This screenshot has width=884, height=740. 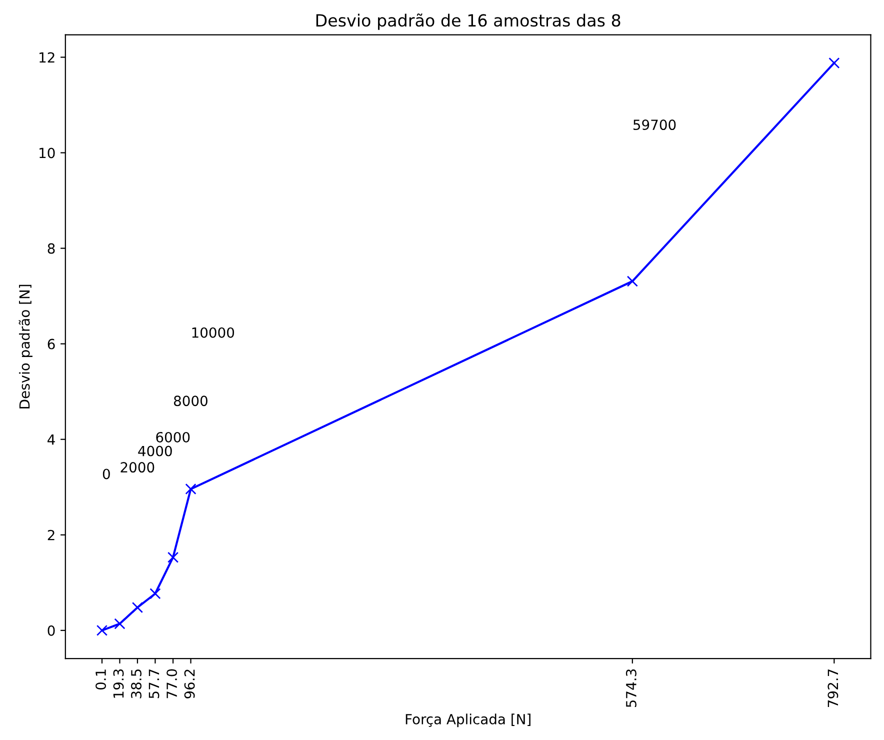 What do you see at coordinates (468, 721) in the screenshot?
I see `x-axis-title: Força Aplicada [N]` at bounding box center [468, 721].